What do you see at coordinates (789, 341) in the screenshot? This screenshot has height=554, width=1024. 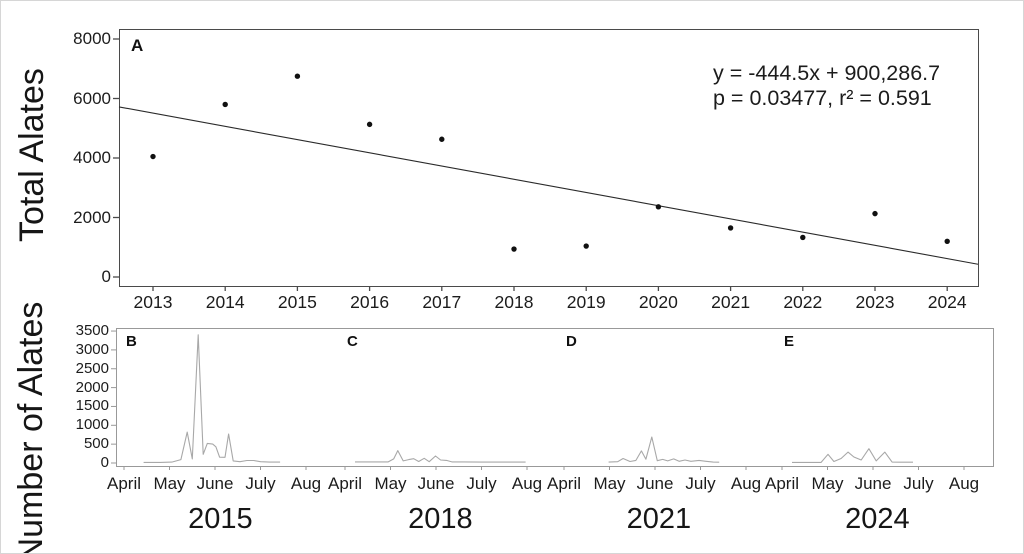 I see `panel-letter-e: E` at bounding box center [789, 341].